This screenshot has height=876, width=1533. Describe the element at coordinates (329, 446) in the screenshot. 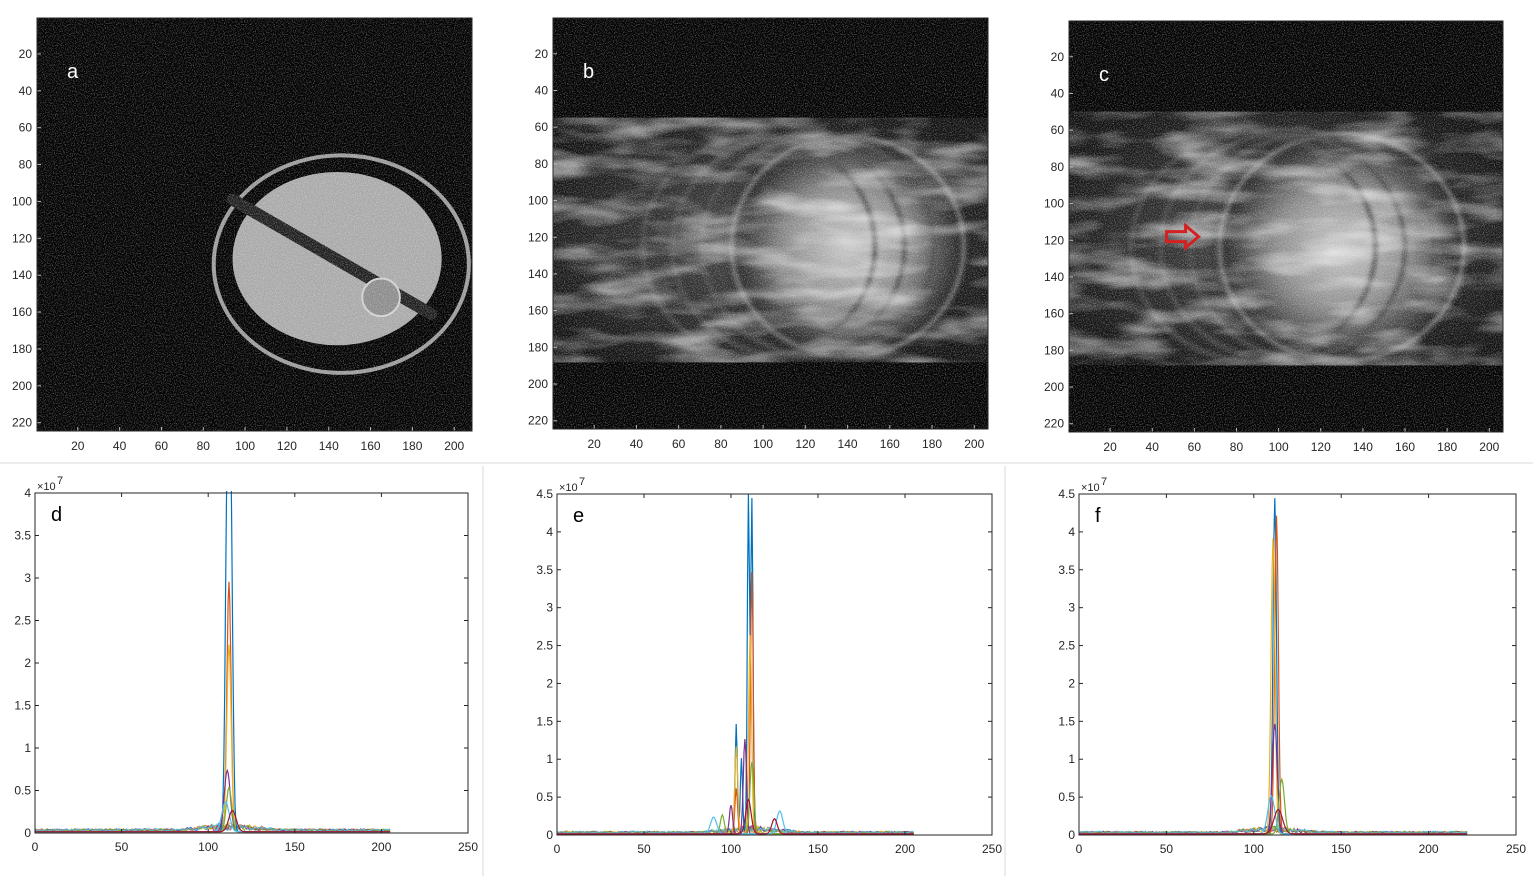

I see `x-tick-label: 140` at that location.